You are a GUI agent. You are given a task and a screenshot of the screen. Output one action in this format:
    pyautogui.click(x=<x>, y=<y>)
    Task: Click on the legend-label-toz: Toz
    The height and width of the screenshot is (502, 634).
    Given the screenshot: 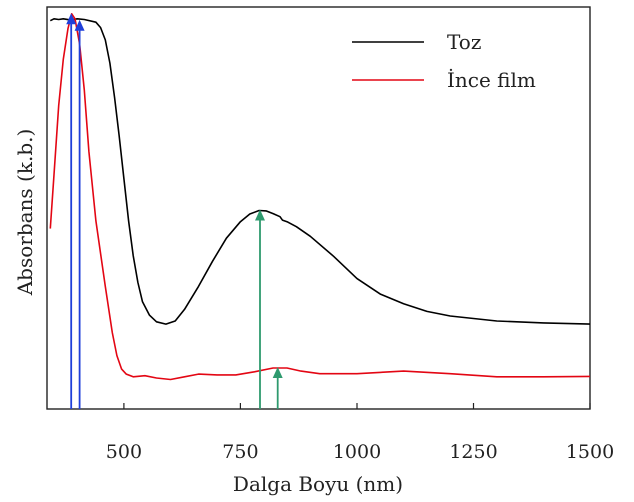 What is the action you would take?
    pyautogui.click(x=464, y=42)
    